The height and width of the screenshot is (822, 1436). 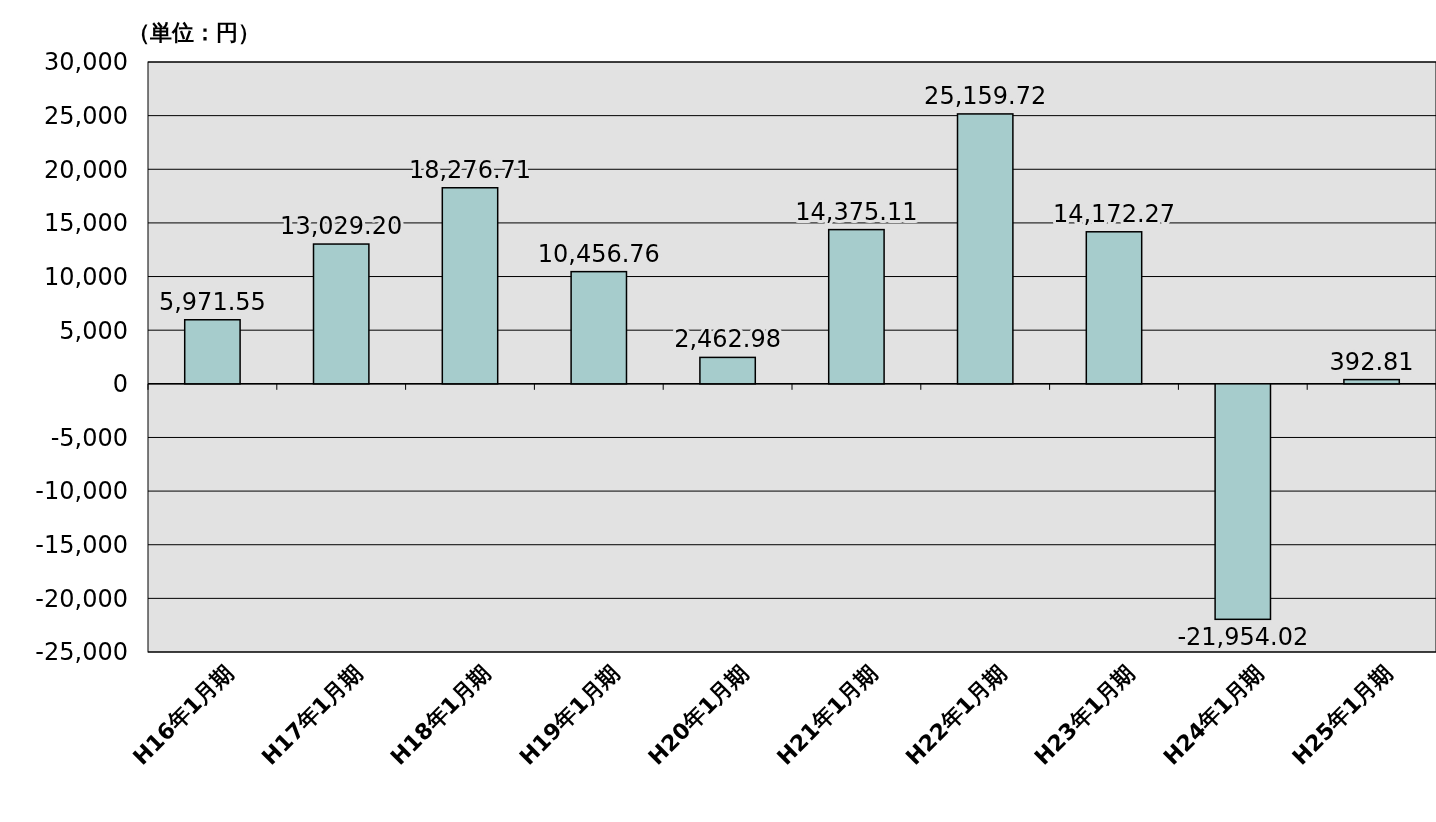 What do you see at coordinates (598, 253) in the screenshot?
I see `data-label: 10,456.76` at bounding box center [598, 253].